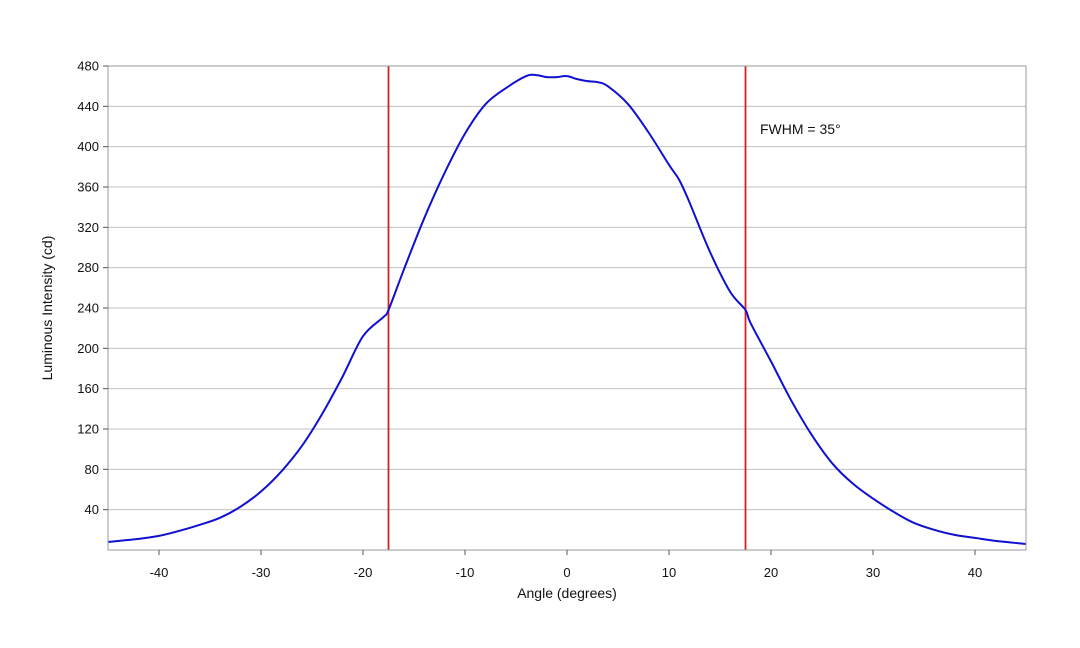  Describe the element at coordinates (88, 146) in the screenshot. I see `y-tick-label: 400` at that location.